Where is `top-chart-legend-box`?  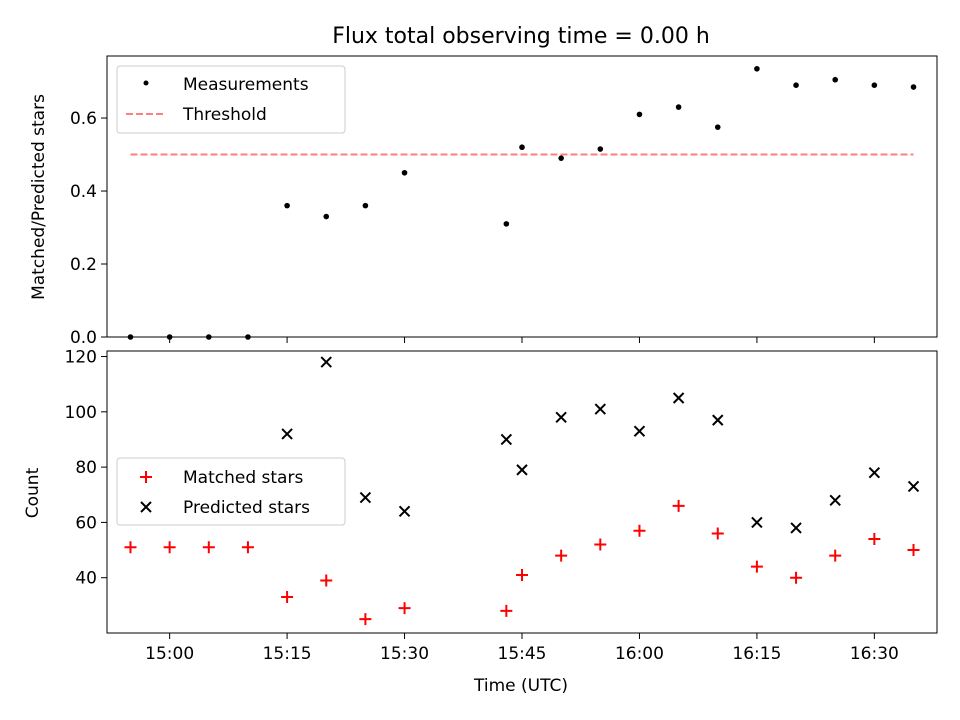
top-chart-legend-box is located at coordinates (231, 99).